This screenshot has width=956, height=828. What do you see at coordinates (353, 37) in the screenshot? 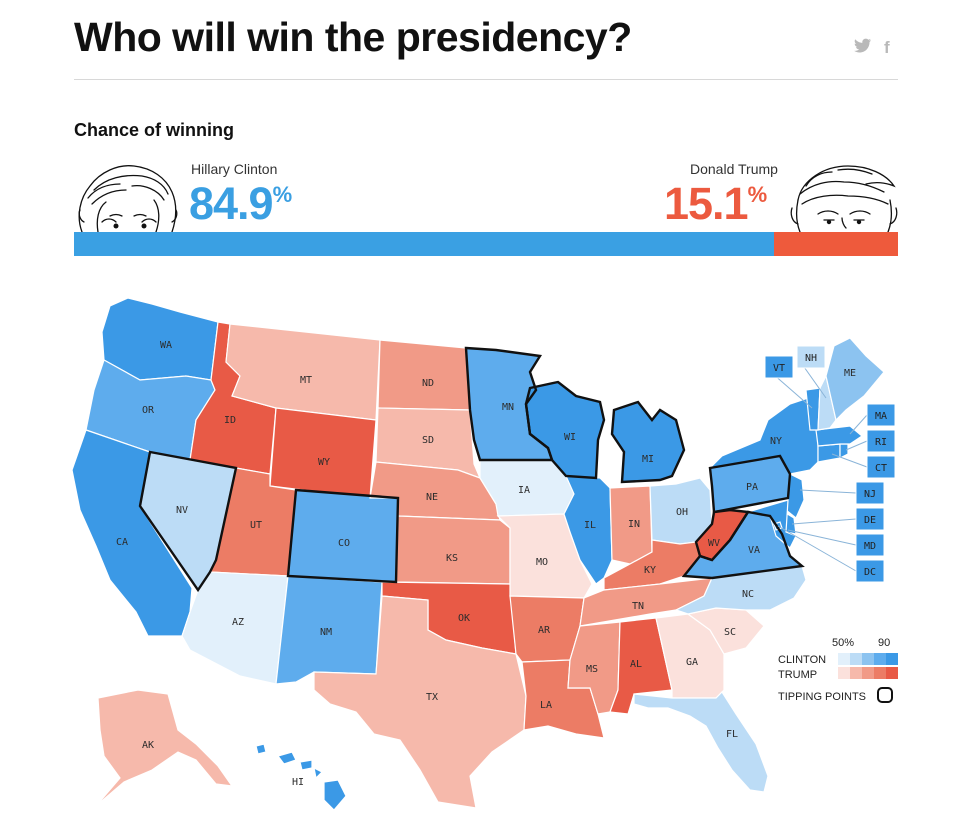
I see `page-title: Who will win the presidency?` at bounding box center [353, 37].